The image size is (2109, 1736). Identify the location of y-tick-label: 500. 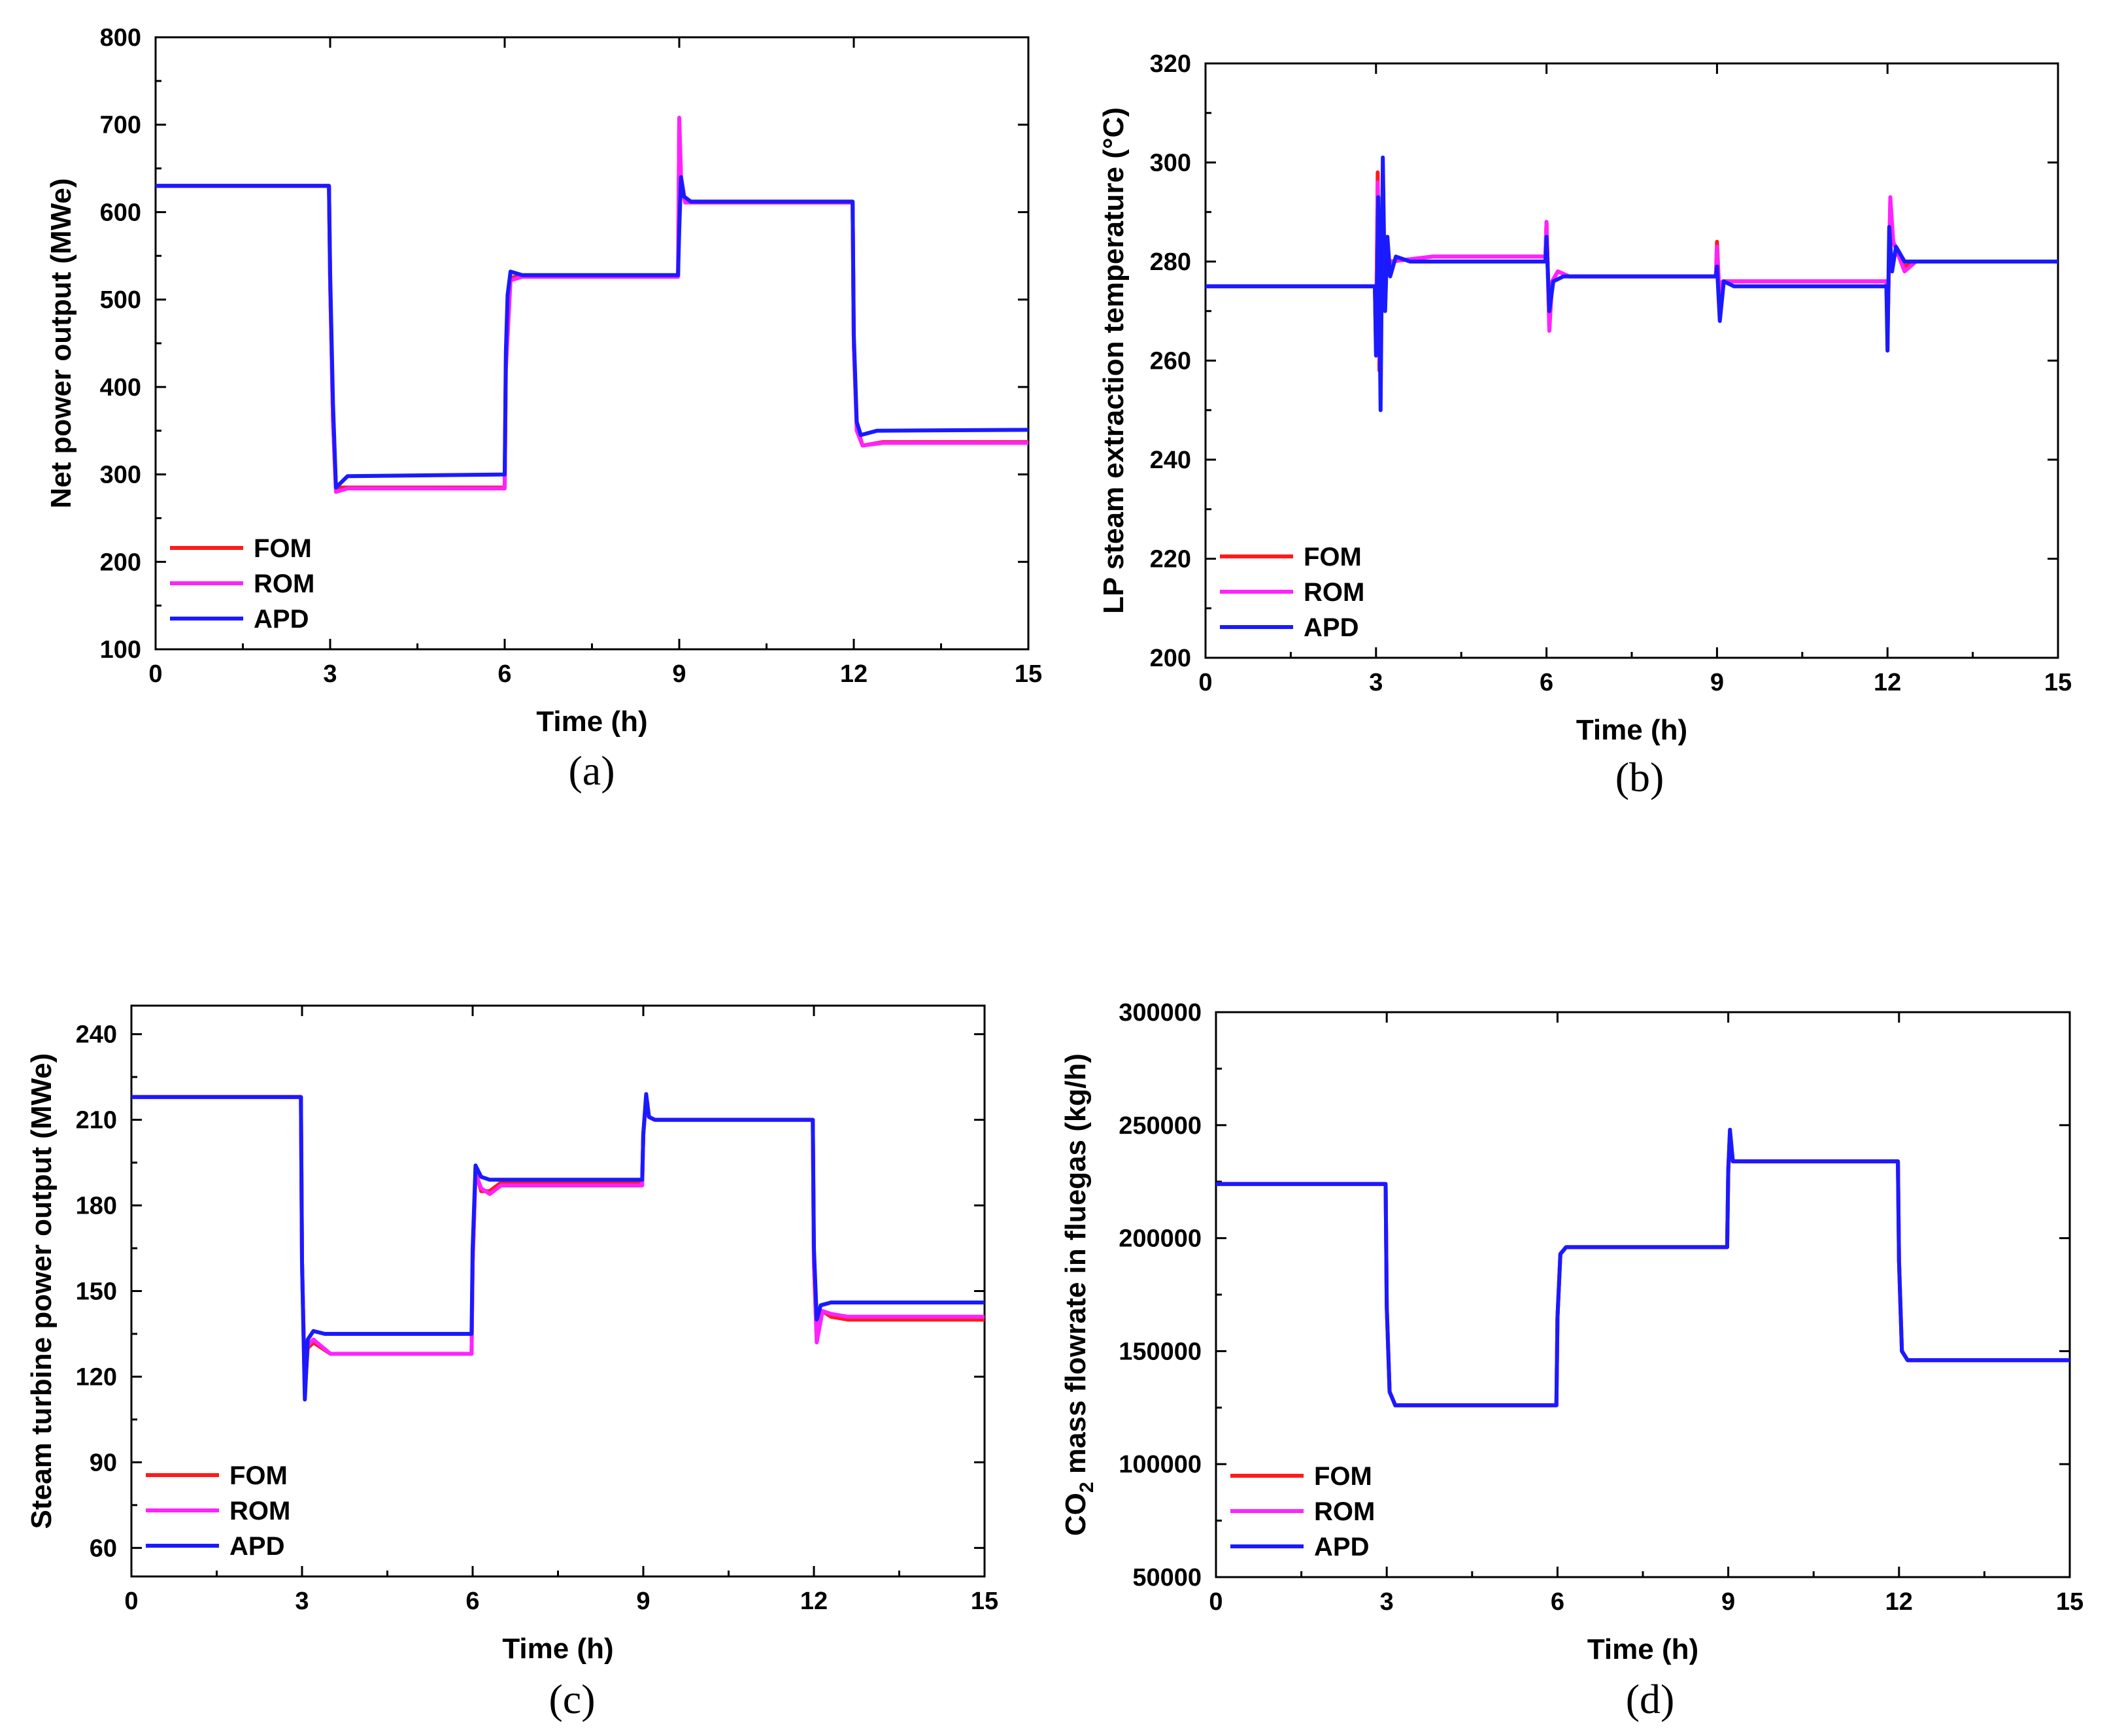
(120, 300).